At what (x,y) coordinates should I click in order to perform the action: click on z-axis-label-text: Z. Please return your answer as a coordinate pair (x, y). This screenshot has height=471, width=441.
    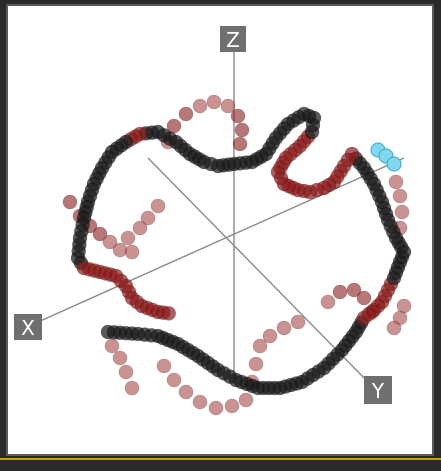
    Looking at the image, I should click on (233, 40).